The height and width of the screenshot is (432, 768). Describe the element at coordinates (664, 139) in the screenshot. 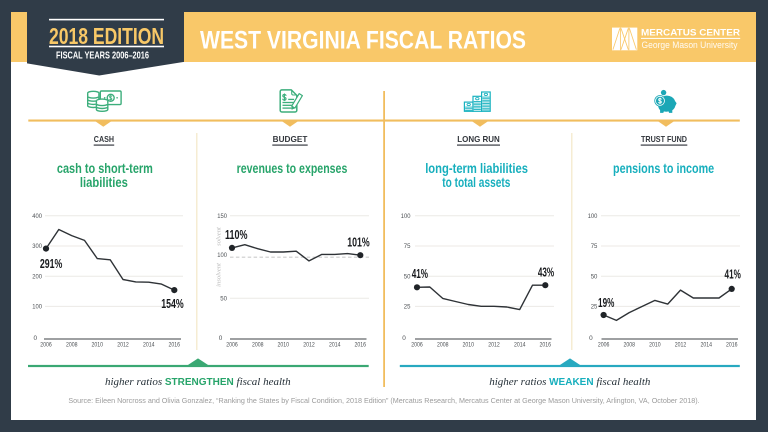

I see `svg-text: TRUST FUND` at that location.